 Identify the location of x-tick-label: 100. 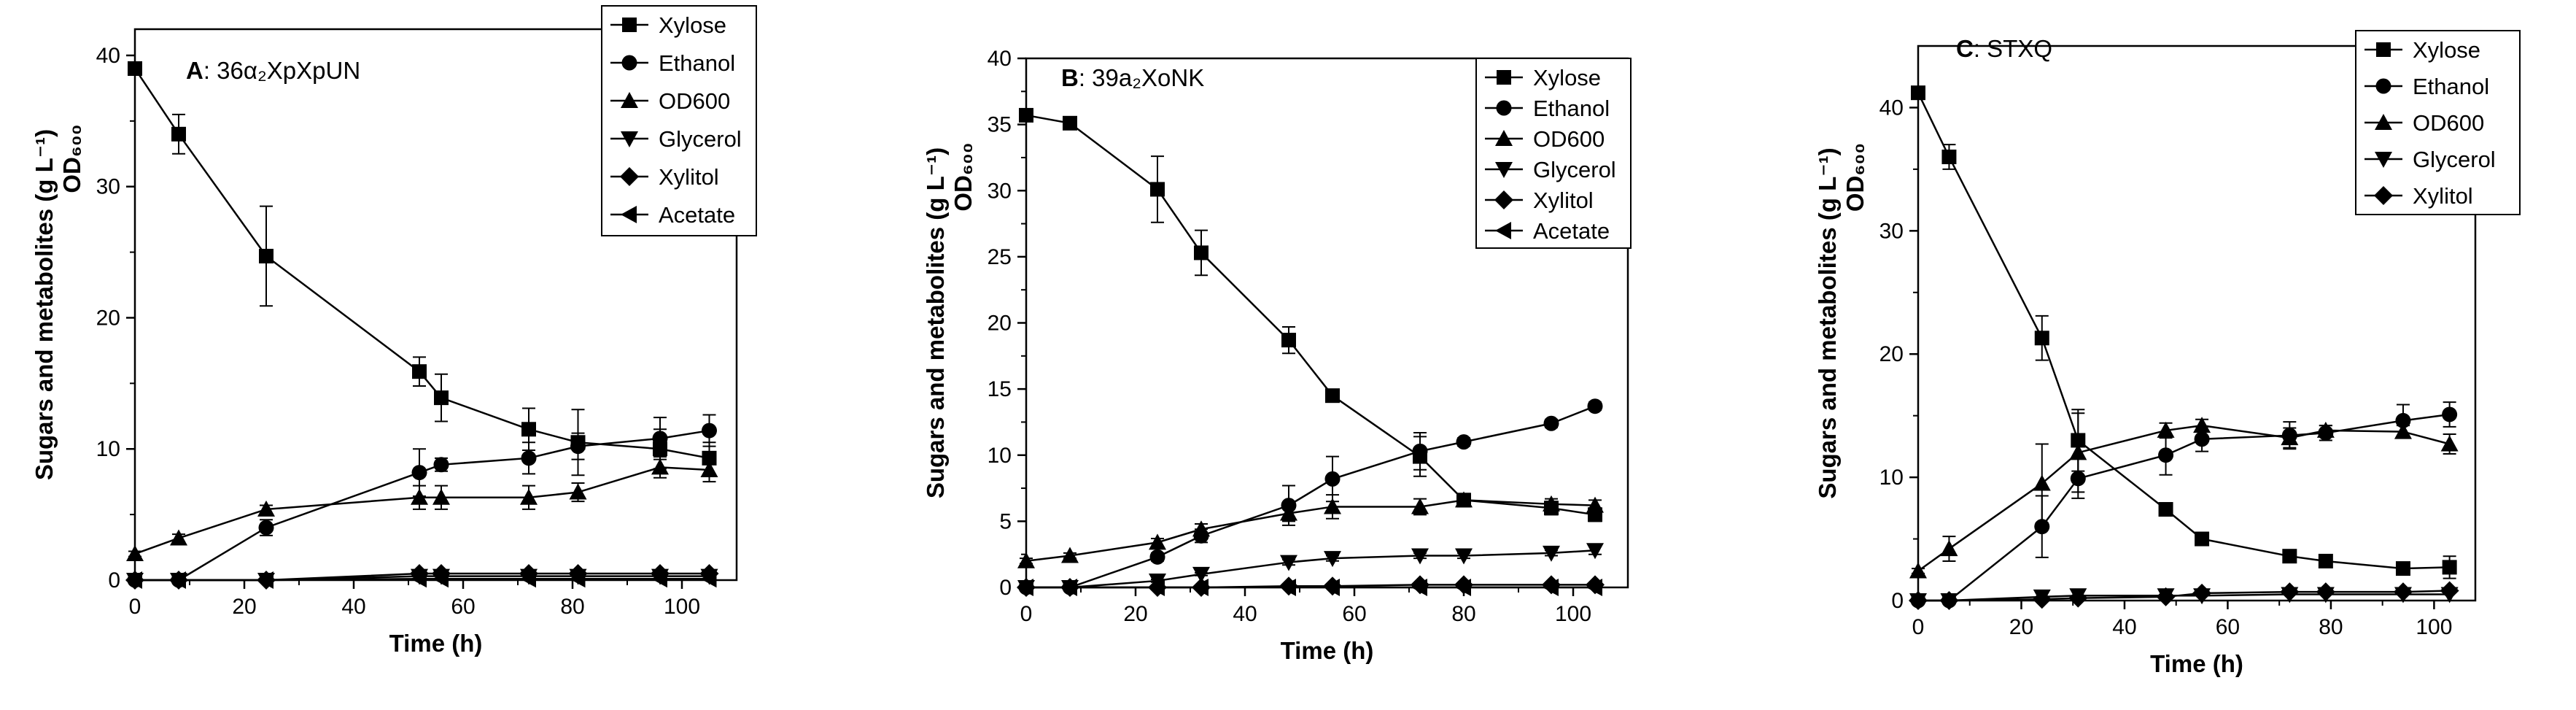
(682, 607).